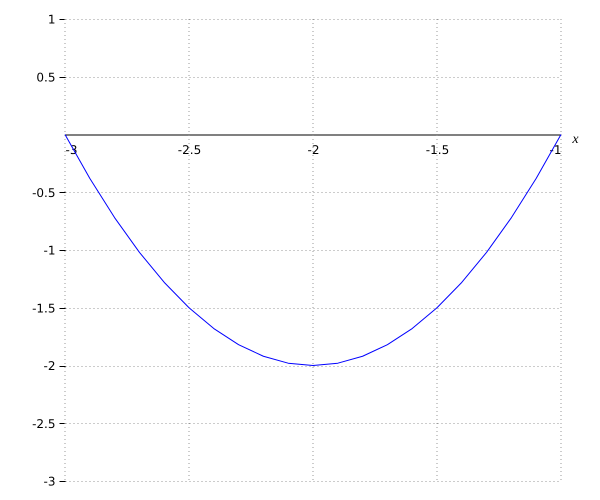 The height and width of the screenshot is (500, 600). I want to click on y-tick-label: -2.5, so click(44, 423).